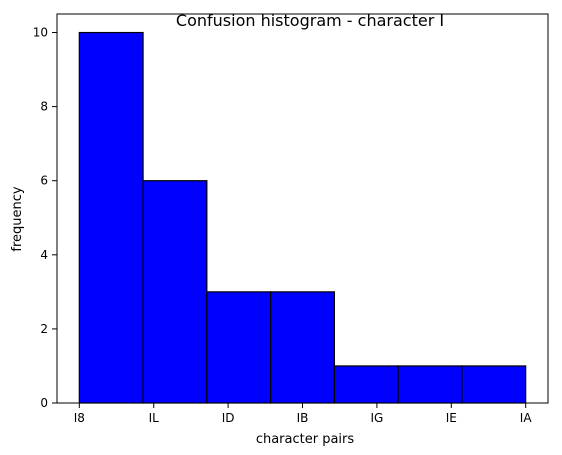  What do you see at coordinates (303, 418) in the screenshot?
I see `x-tick-label-3: IB` at bounding box center [303, 418].